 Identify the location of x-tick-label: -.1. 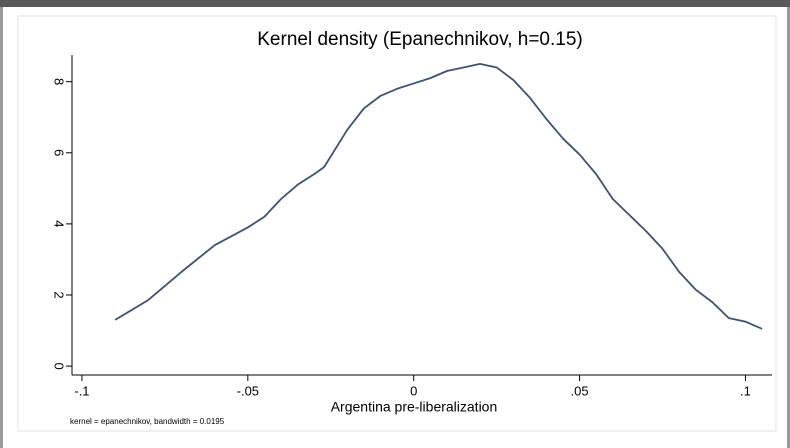
(81, 390).